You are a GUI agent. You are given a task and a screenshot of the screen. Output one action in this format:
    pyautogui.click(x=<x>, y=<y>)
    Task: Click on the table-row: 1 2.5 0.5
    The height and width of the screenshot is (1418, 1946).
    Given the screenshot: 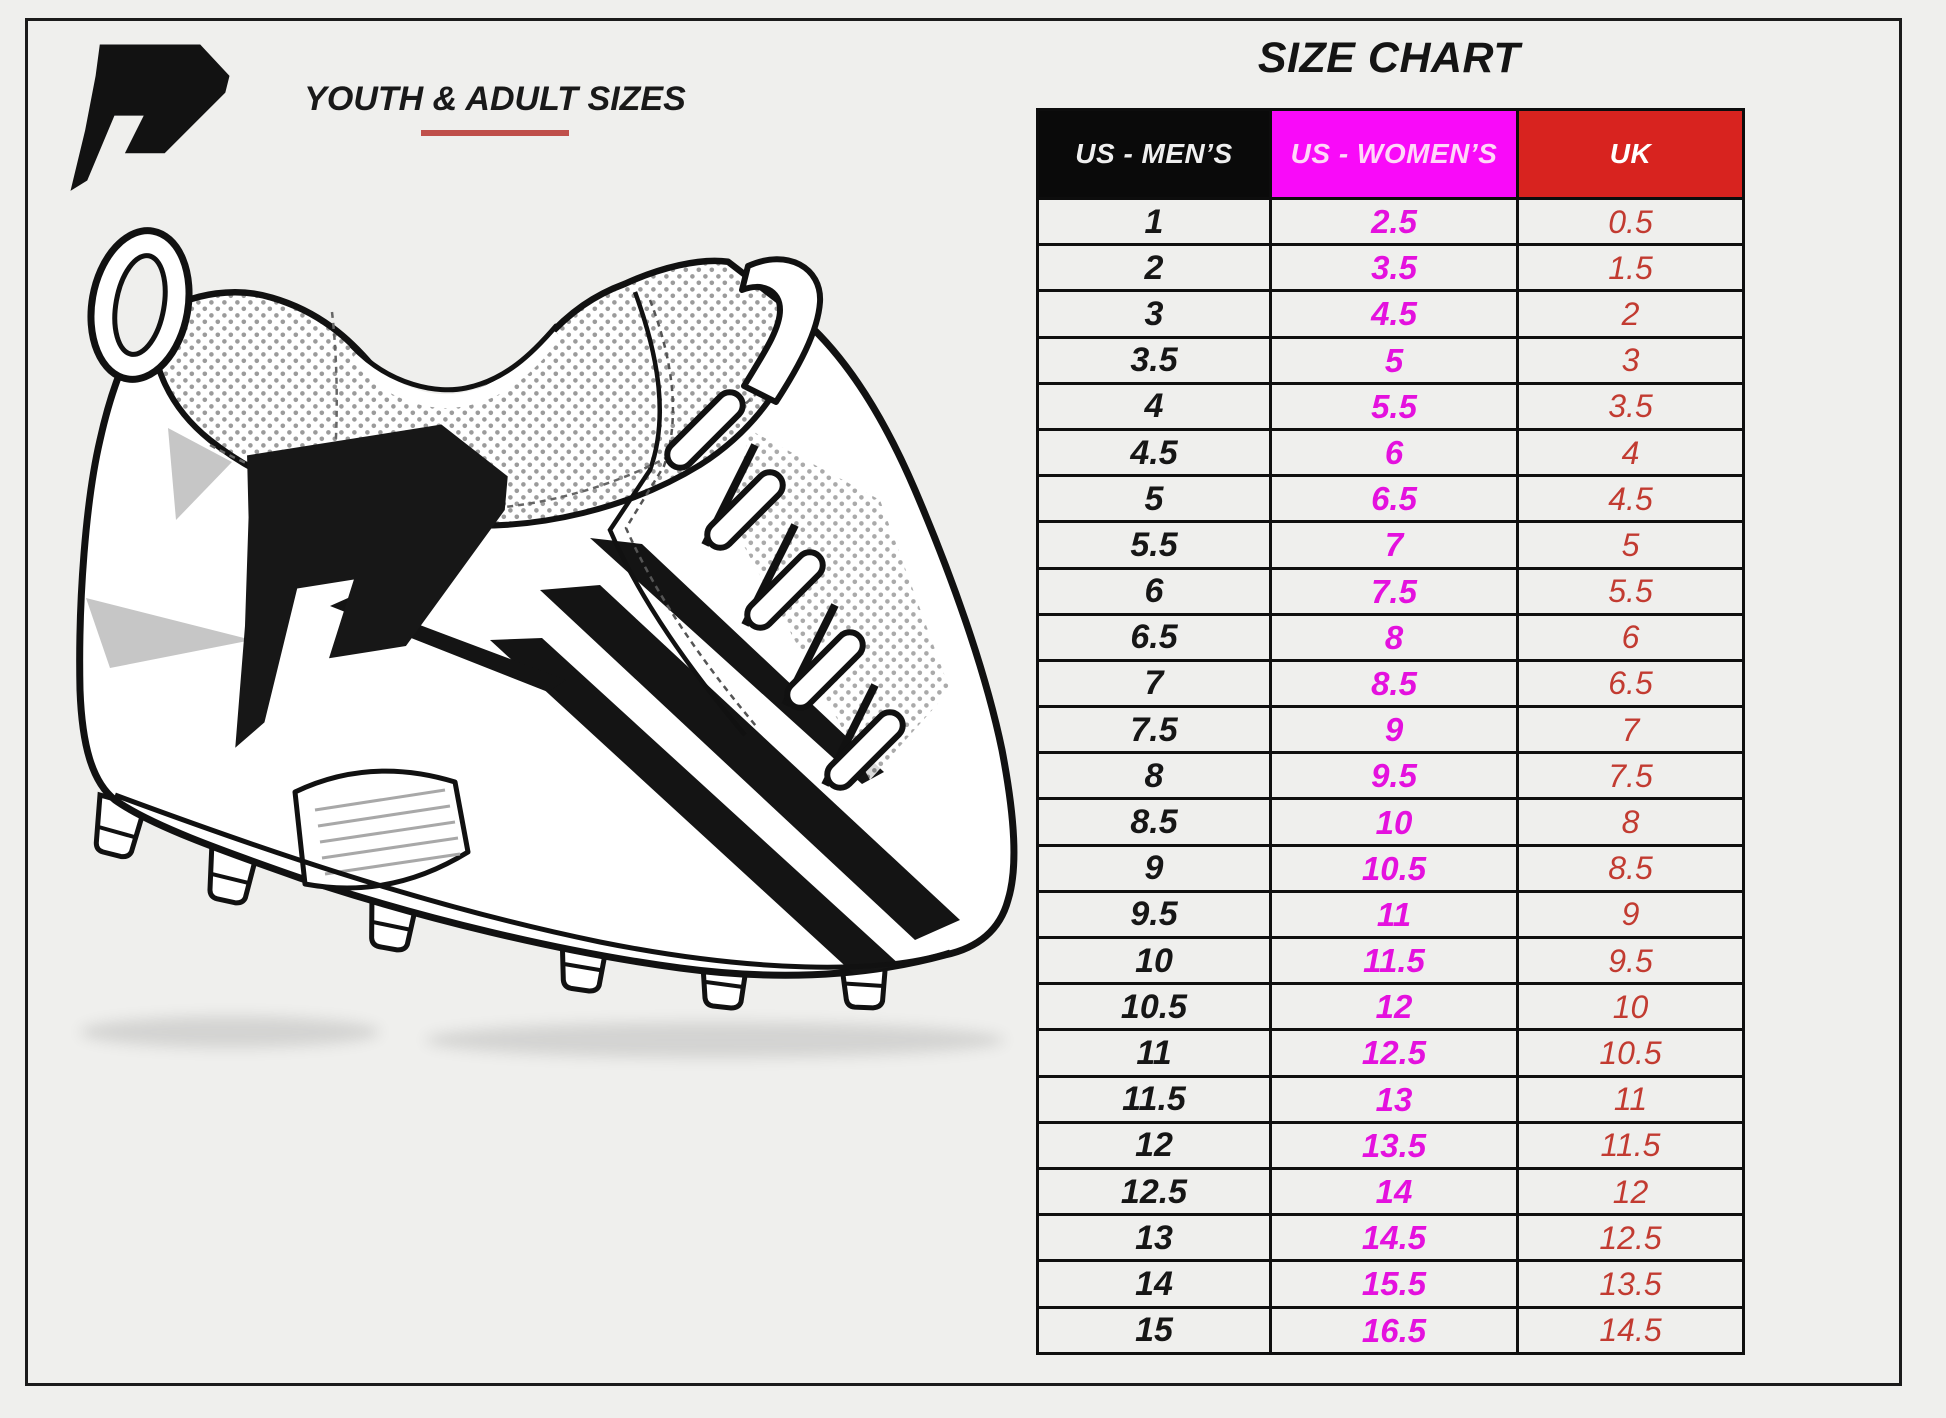 What is the action you would take?
    pyautogui.click(x=1390, y=221)
    